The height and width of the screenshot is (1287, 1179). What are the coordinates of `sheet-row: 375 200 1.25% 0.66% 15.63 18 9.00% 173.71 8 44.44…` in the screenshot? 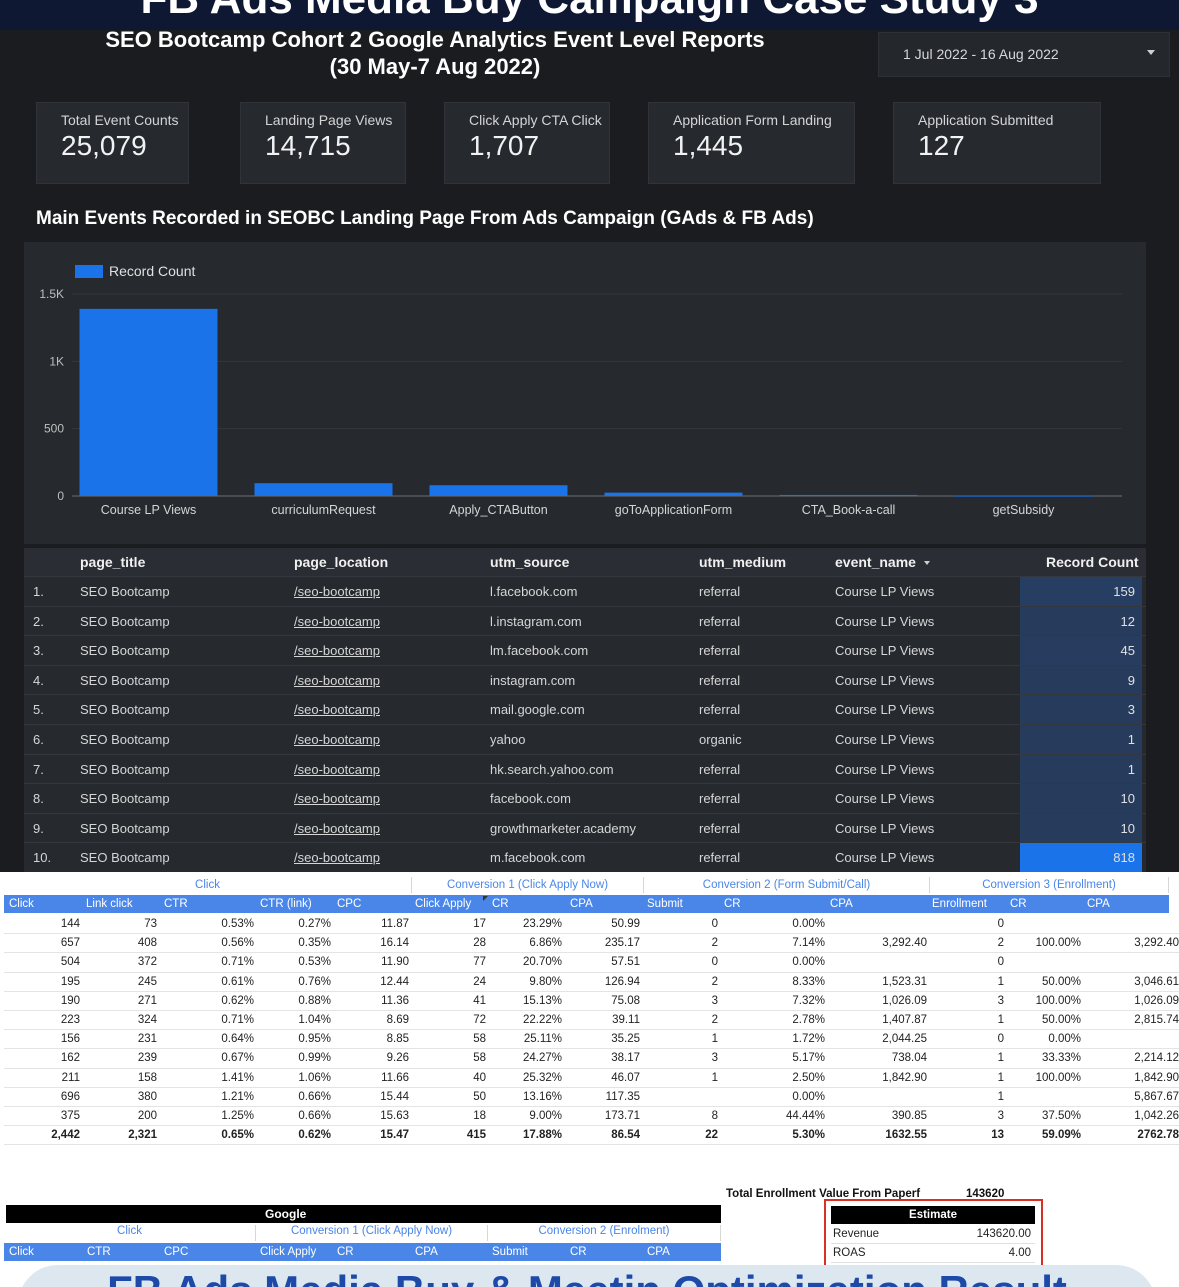 It's located at (591, 1117).